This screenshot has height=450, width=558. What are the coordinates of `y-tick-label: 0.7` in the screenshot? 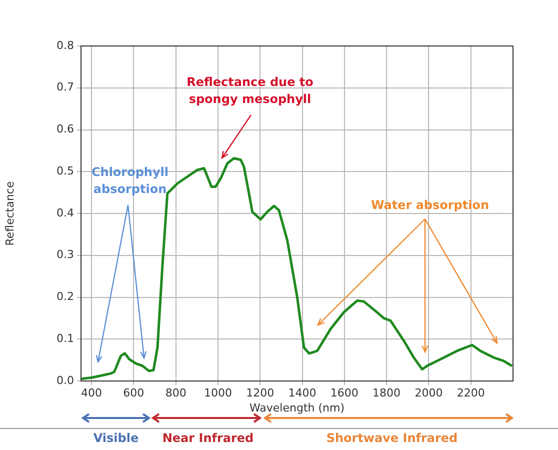 It's located at (65, 87).